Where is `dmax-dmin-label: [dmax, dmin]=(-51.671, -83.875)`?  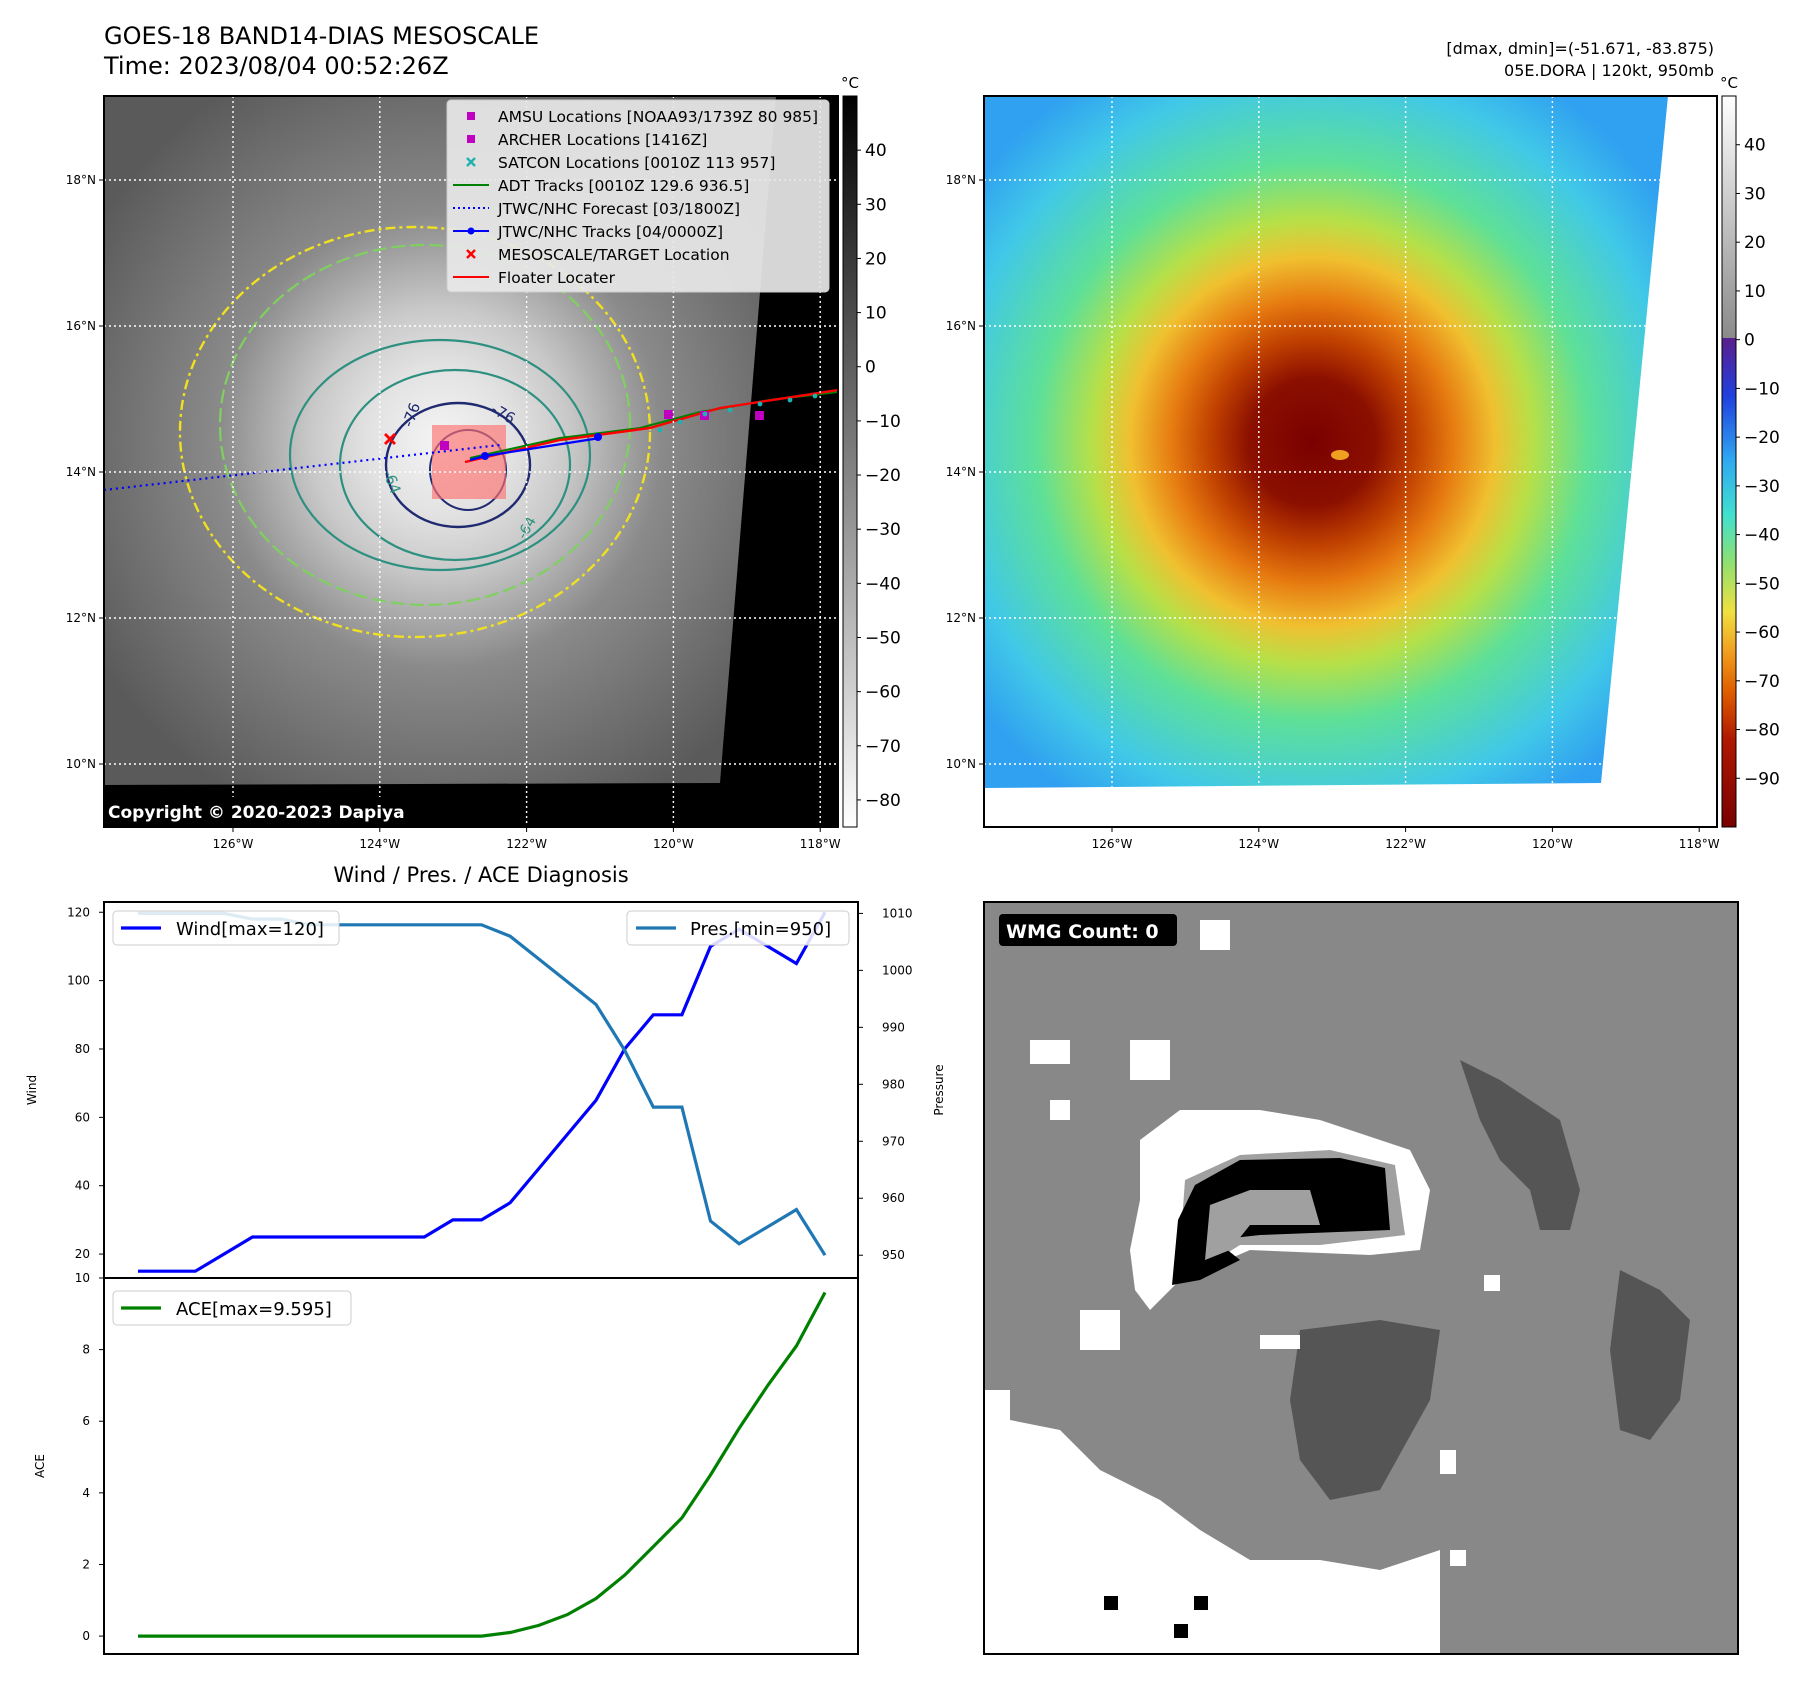 dmax-dmin-label: [dmax, dmin]=(-51.671, -83.875) is located at coordinates (1580, 48).